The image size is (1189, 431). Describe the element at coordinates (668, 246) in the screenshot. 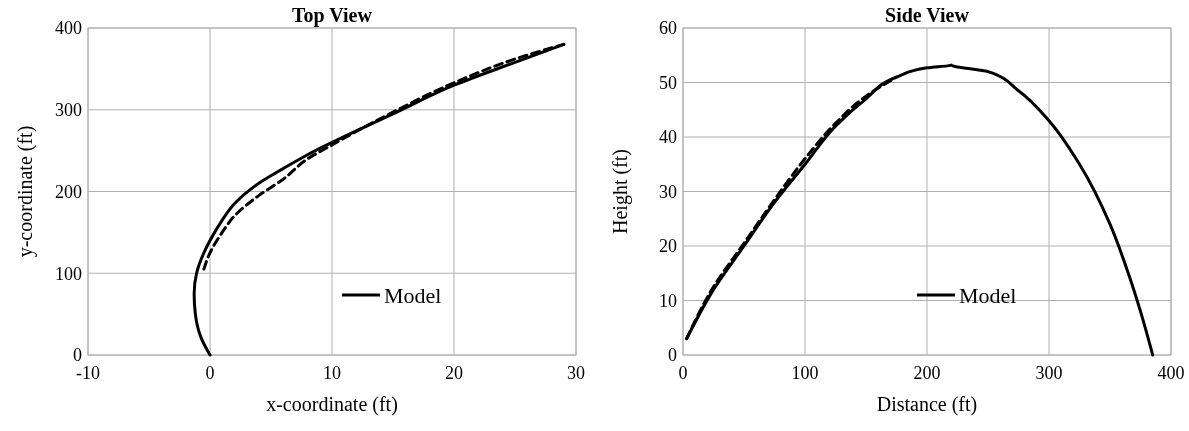

I see `y-tick-label: 20` at that location.